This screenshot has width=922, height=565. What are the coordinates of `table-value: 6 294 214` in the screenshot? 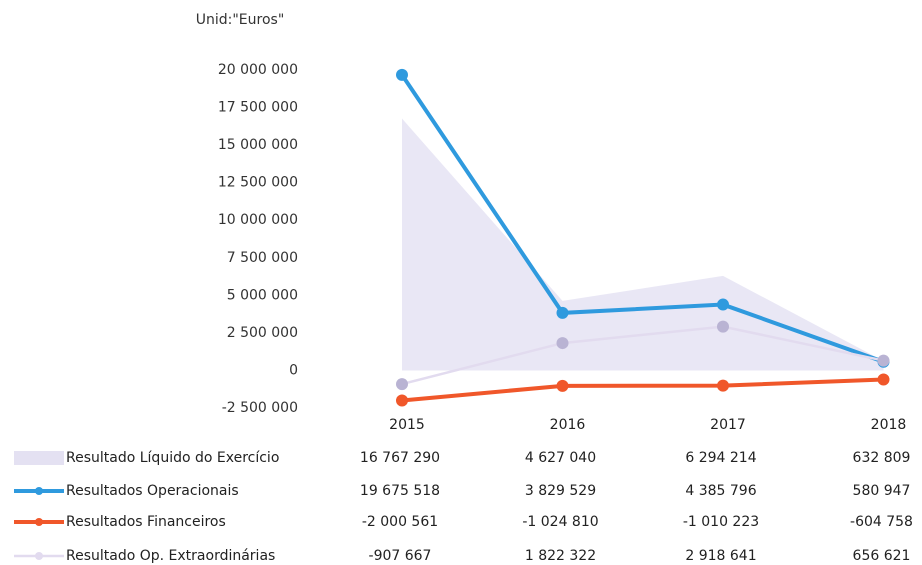 It's located at (720, 458).